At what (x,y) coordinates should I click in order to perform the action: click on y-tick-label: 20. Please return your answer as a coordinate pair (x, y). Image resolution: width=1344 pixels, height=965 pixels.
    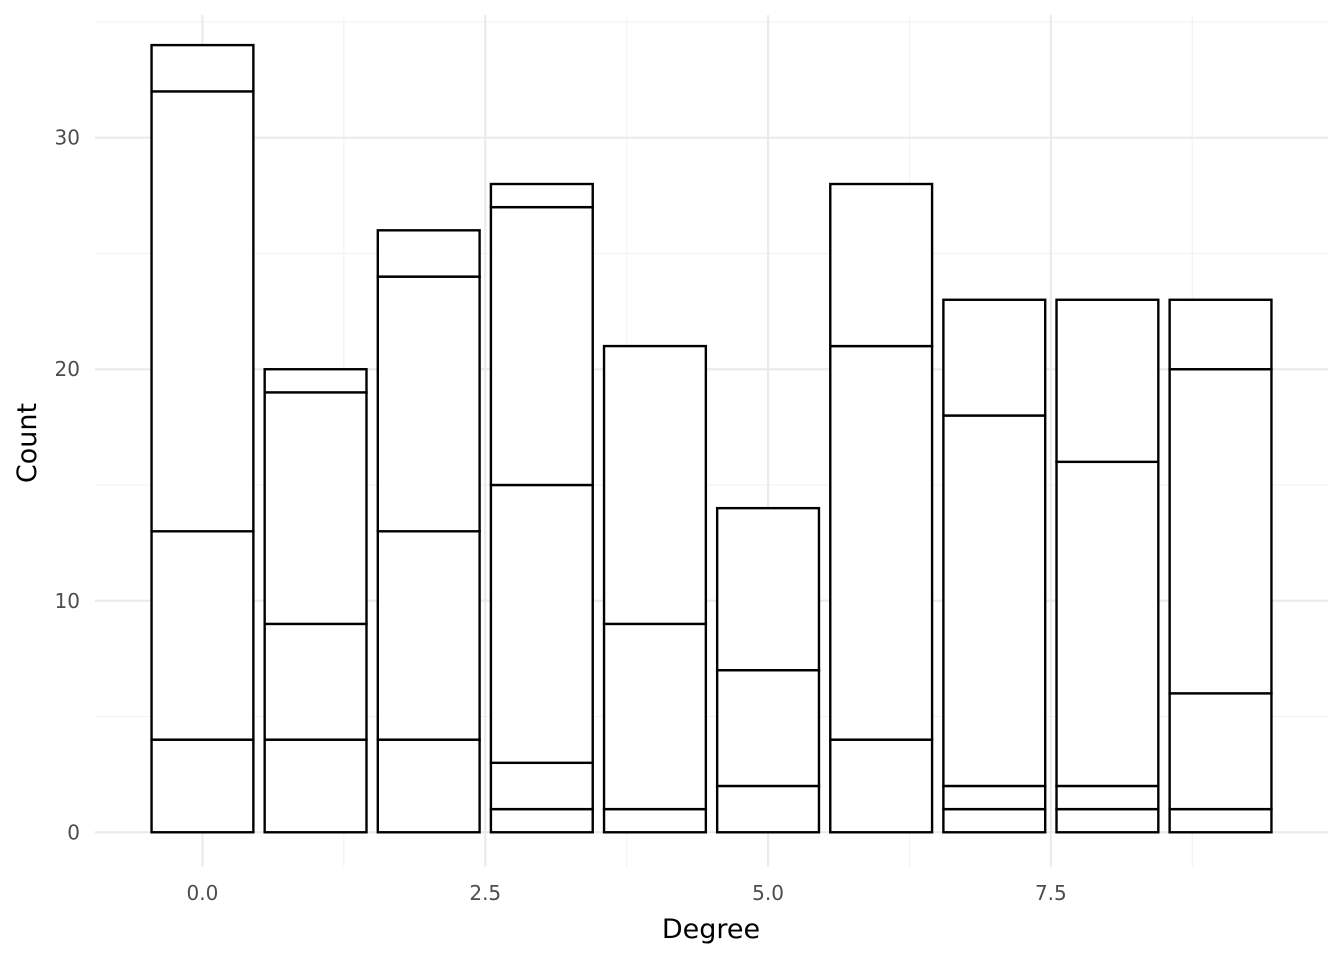
    Looking at the image, I should click on (67, 369).